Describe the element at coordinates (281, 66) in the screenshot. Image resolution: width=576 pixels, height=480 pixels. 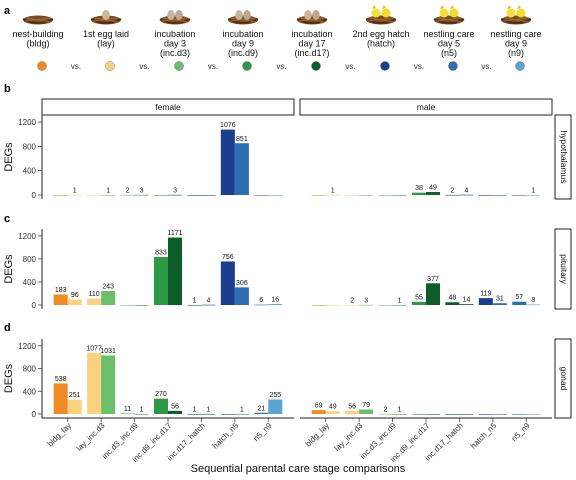
I see `vs-label: vs.` at that location.